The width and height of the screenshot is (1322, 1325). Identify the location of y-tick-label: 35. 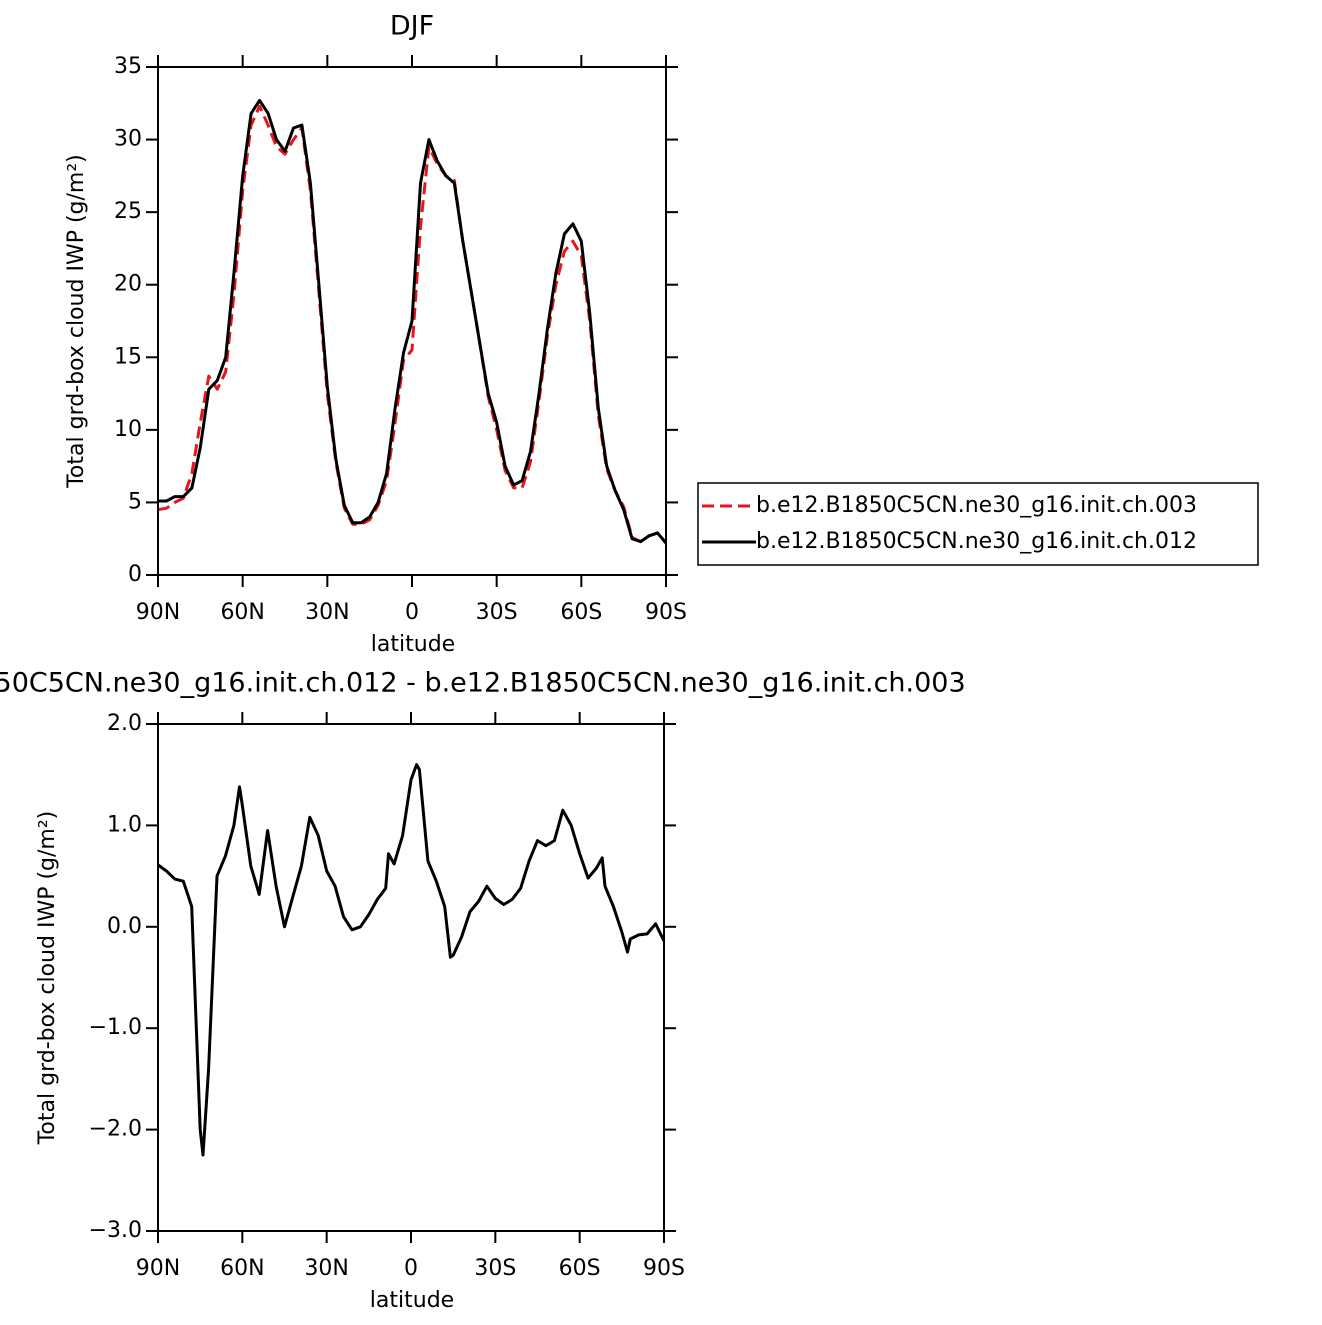
(128, 66).